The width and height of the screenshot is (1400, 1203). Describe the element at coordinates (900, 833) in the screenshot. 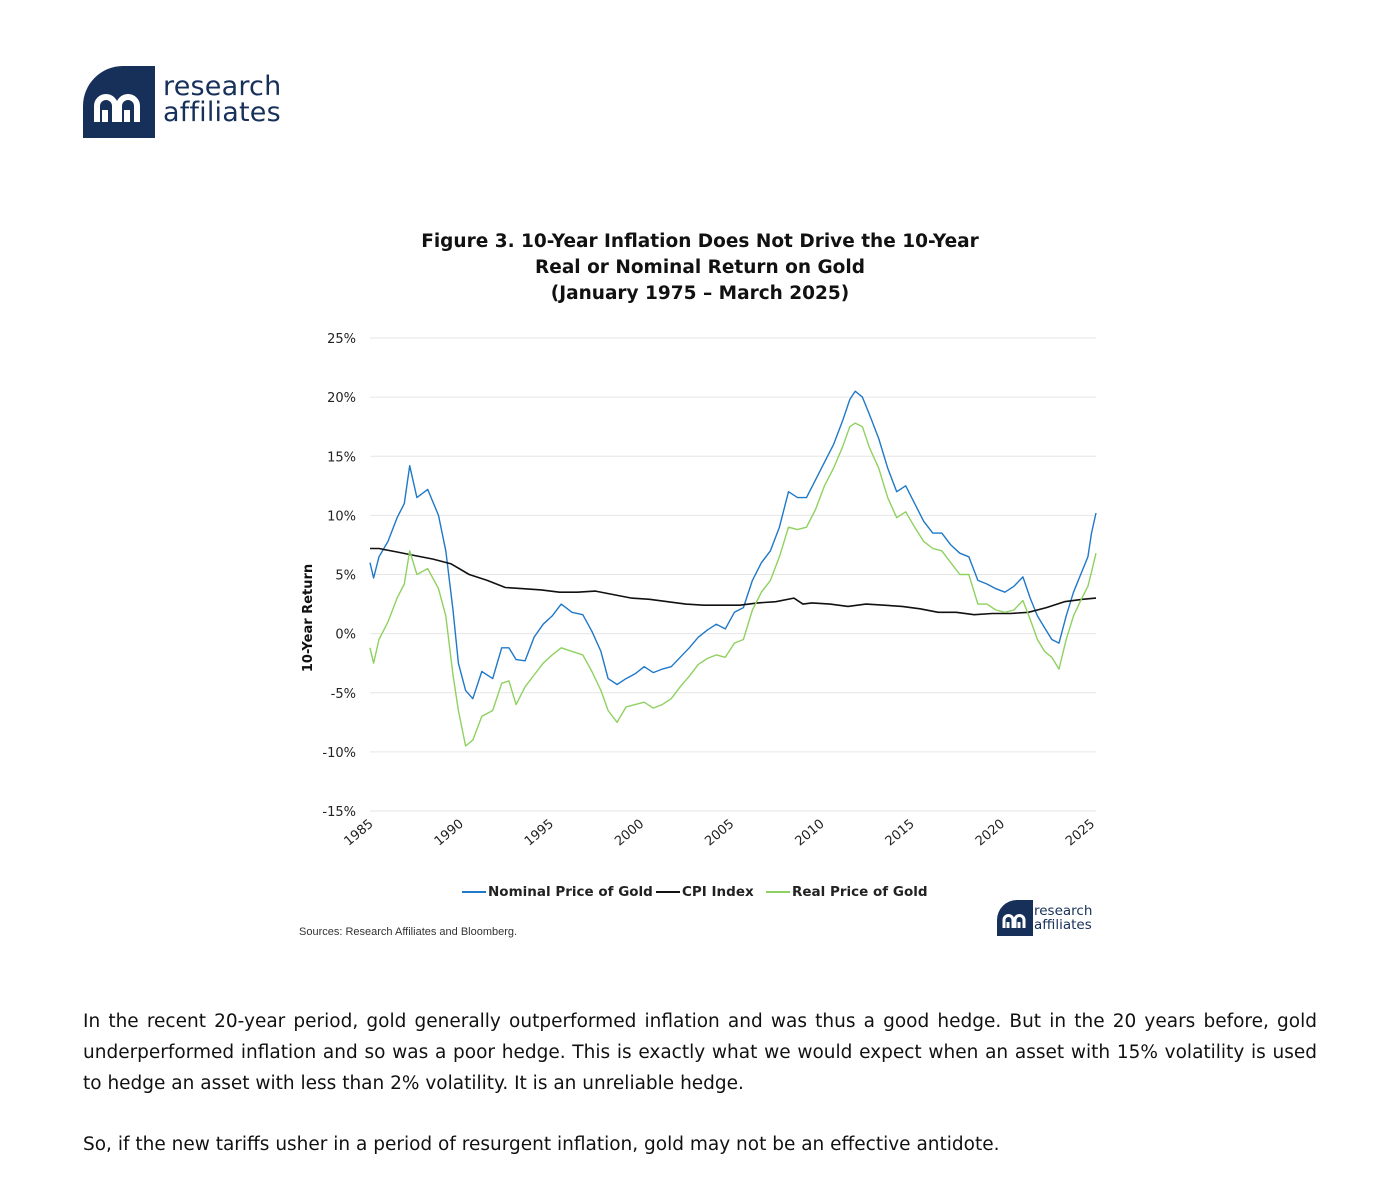

I see `x-tick-label: 2015` at that location.